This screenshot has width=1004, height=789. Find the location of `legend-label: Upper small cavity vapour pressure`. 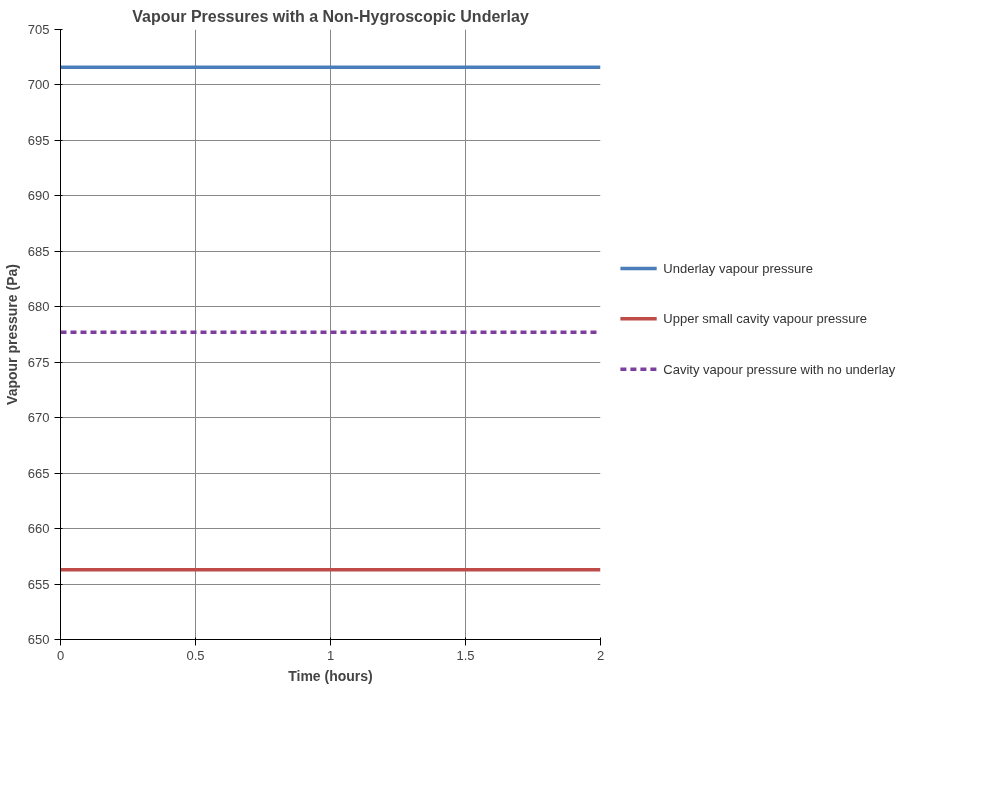

legend-label: Upper small cavity vapour pressure is located at coordinates (765, 319).